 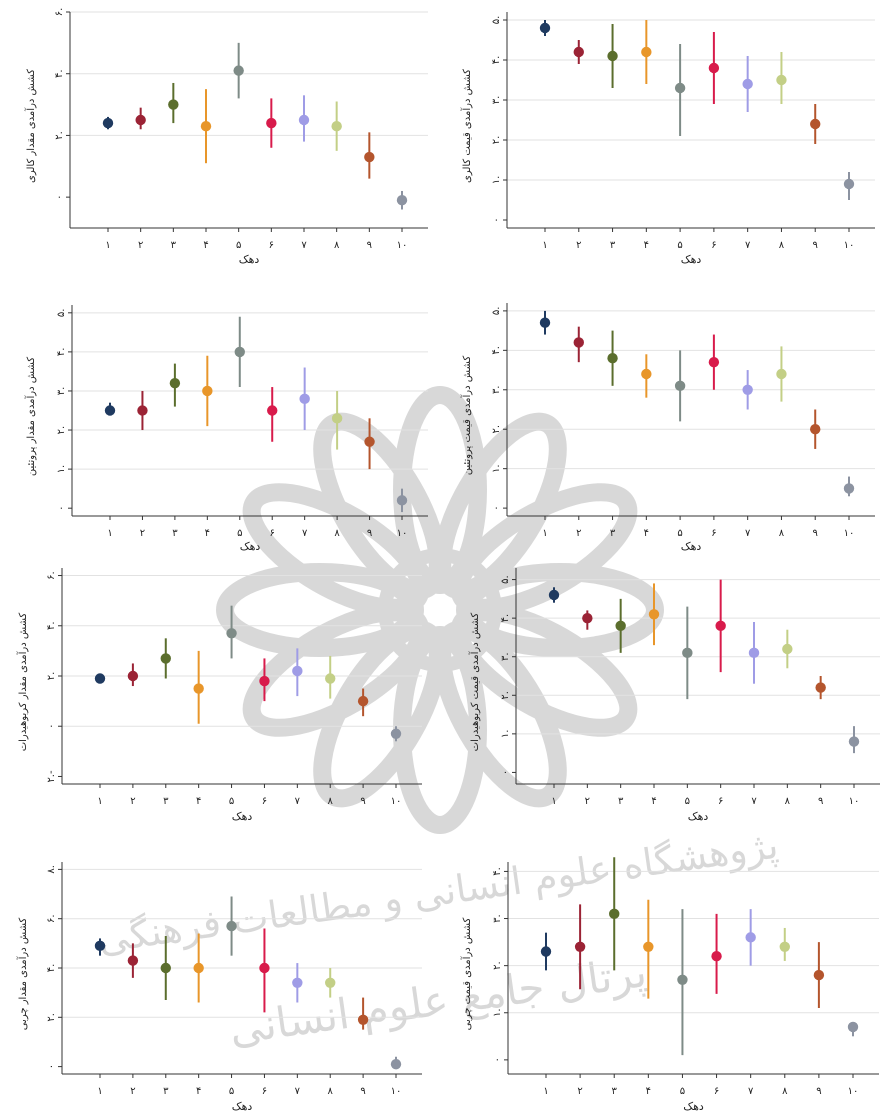 What do you see at coordinates (51, 776) in the screenshot?
I see `y-tick-label: ۲.-` at bounding box center [51, 776].